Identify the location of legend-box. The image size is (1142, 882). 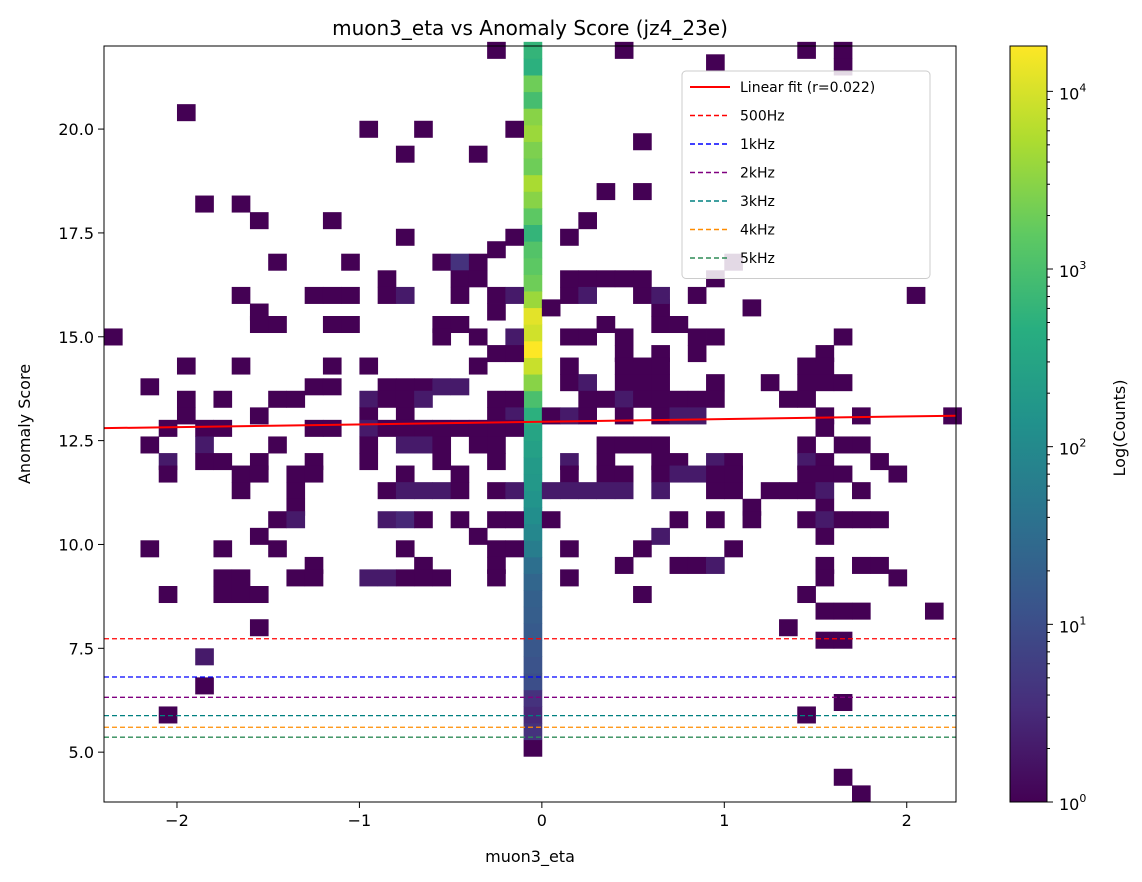
(806, 174).